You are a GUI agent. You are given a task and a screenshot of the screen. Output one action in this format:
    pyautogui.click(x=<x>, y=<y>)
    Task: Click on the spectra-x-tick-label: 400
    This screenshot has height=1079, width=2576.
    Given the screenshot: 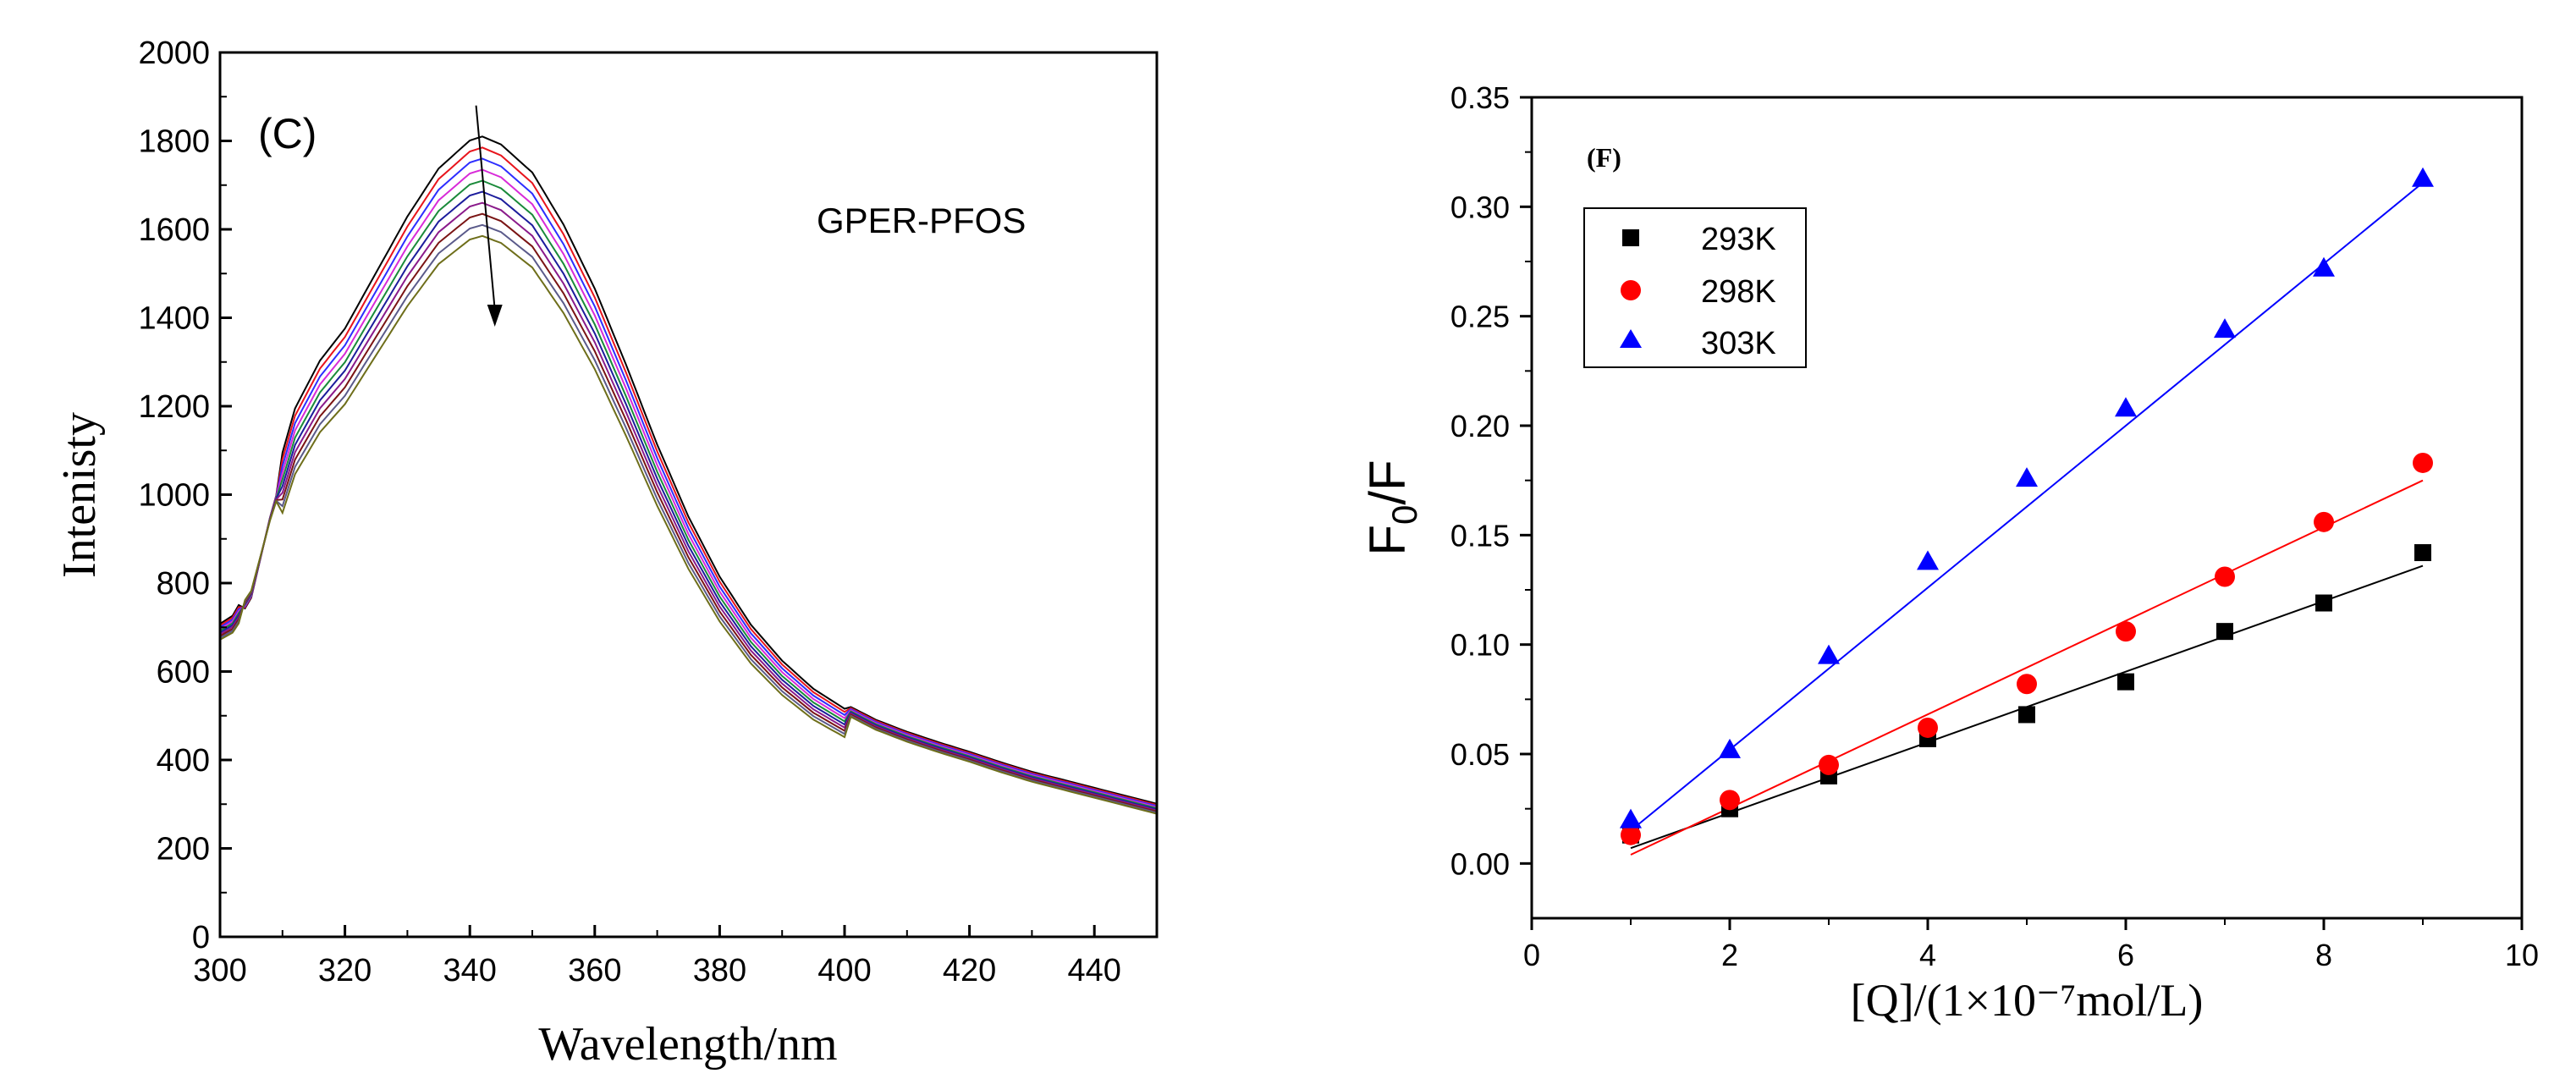 What is the action you would take?
    pyautogui.click(x=844, y=971)
    